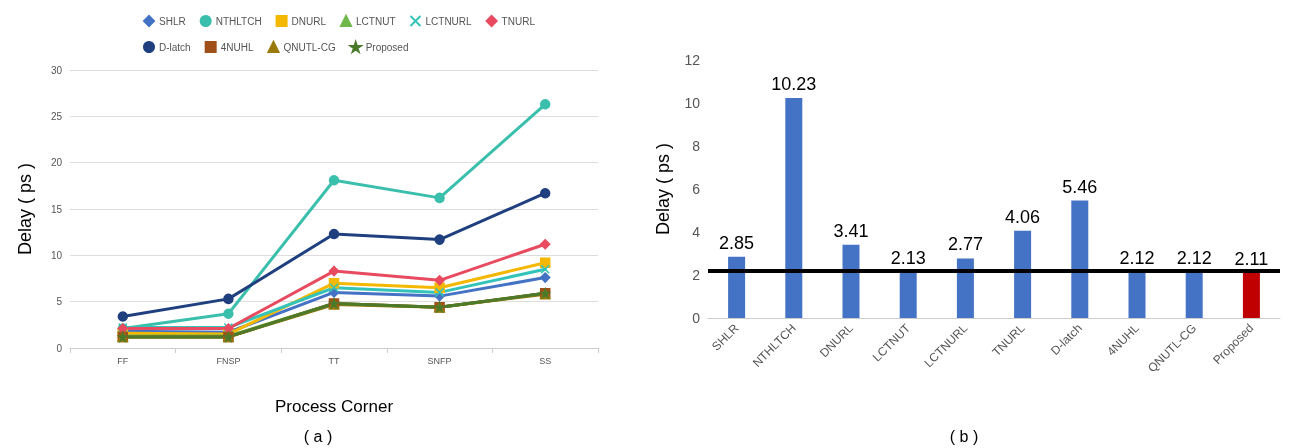  What do you see at coordinates (56, 70) in the screenshot?
I see `y-tick-label: 30` at bounding box center [56, 70].